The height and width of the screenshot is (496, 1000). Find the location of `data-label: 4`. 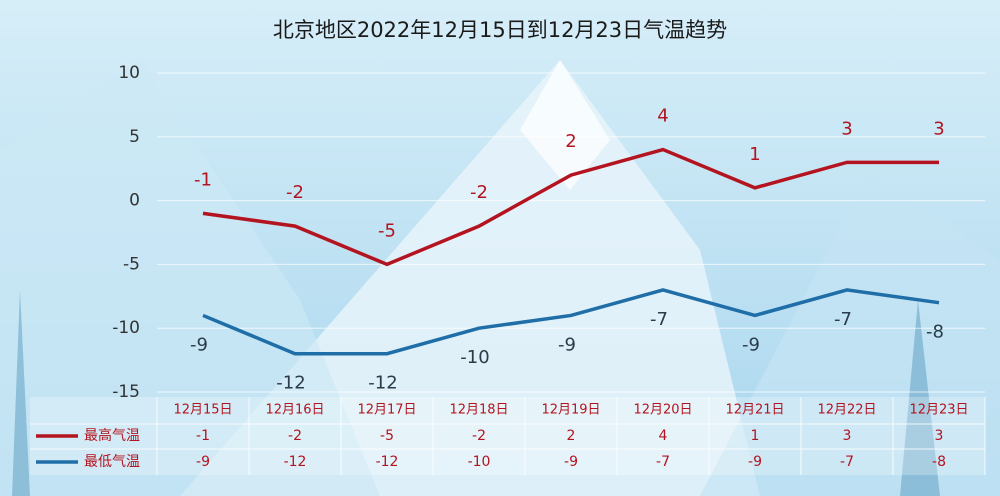

data-label: 4 is located at coordinates (662, 116).